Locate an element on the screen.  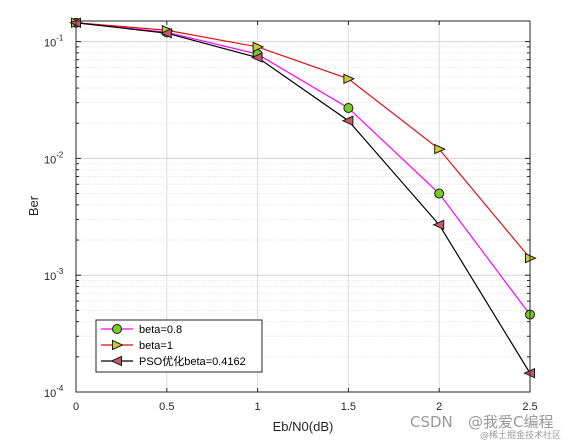
watermark-author: @我爱C编程 is located at coordinates (510, 422).